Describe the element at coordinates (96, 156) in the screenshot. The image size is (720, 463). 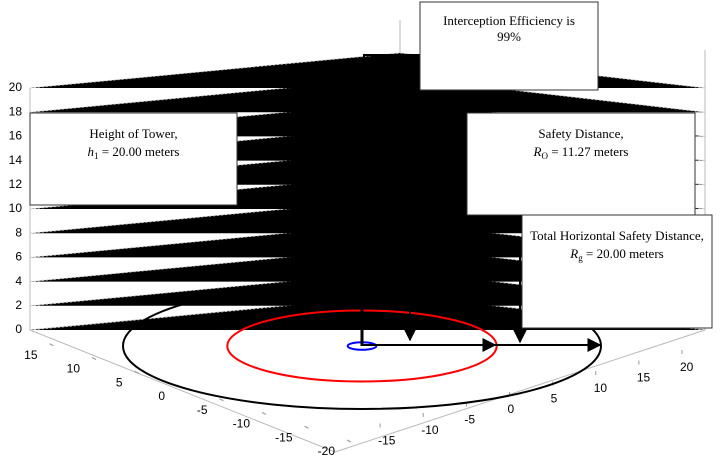
I see `subscript: 1` at that location.